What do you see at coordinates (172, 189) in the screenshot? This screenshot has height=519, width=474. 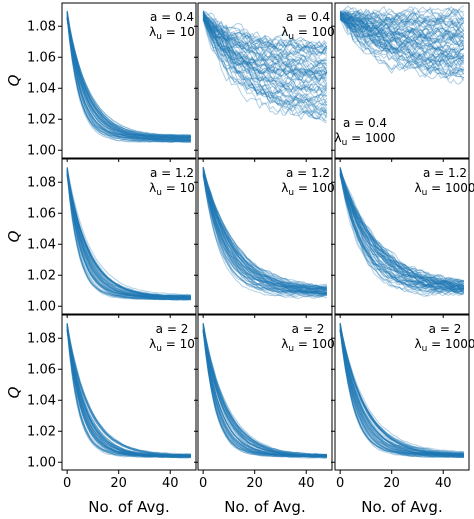 I see `annotation-lambda: λu = 10` at bounding box center [172, 189].